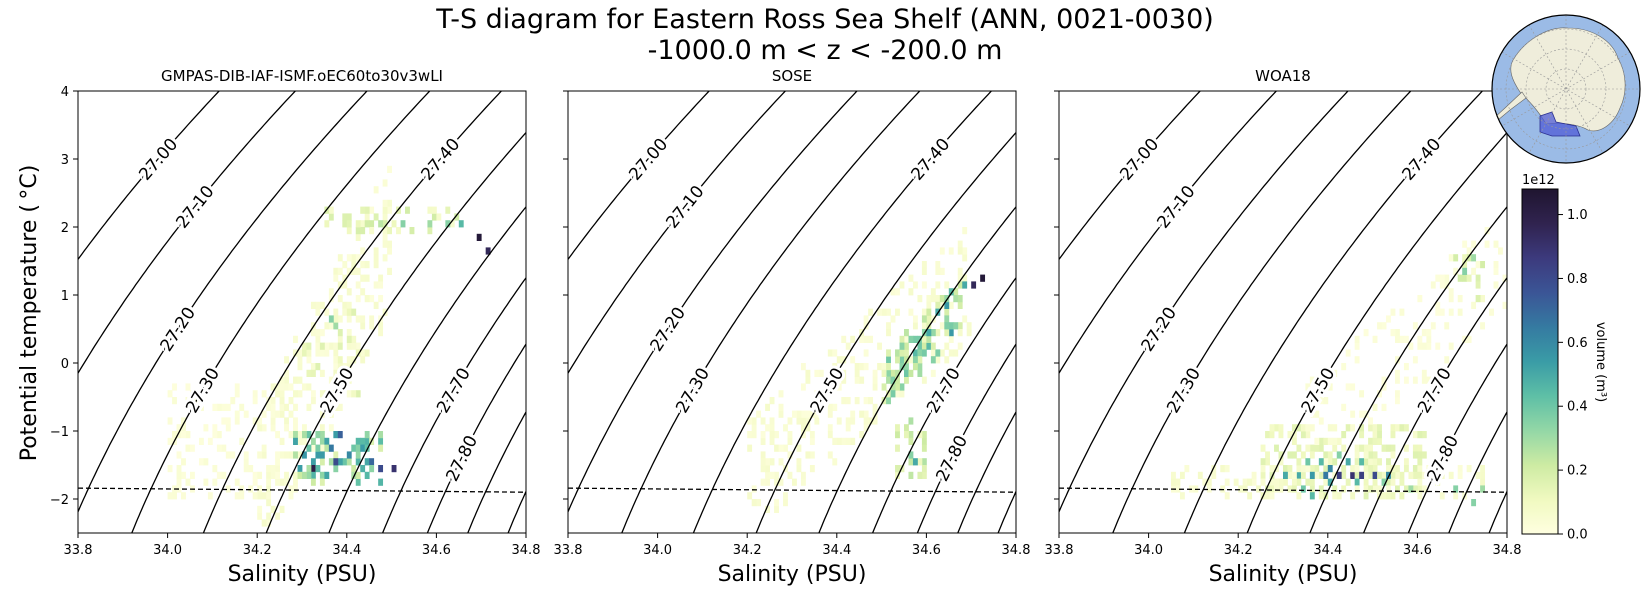 The image size is (1650, 600). I want to click on freezing-line, so click(302, 490).